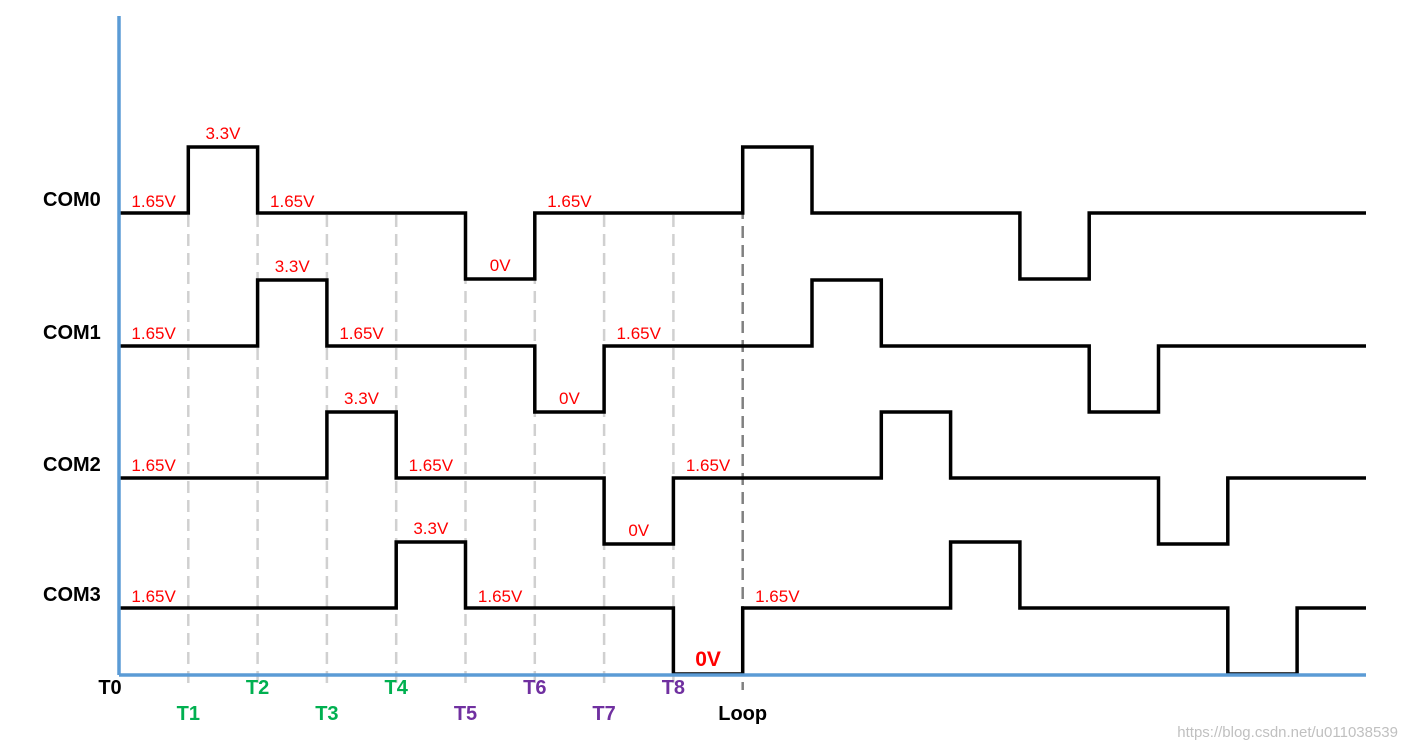  Describe the element at coordinates (72, 595) in the screenshot. I see `channel-label-com3: COM3` at that location.